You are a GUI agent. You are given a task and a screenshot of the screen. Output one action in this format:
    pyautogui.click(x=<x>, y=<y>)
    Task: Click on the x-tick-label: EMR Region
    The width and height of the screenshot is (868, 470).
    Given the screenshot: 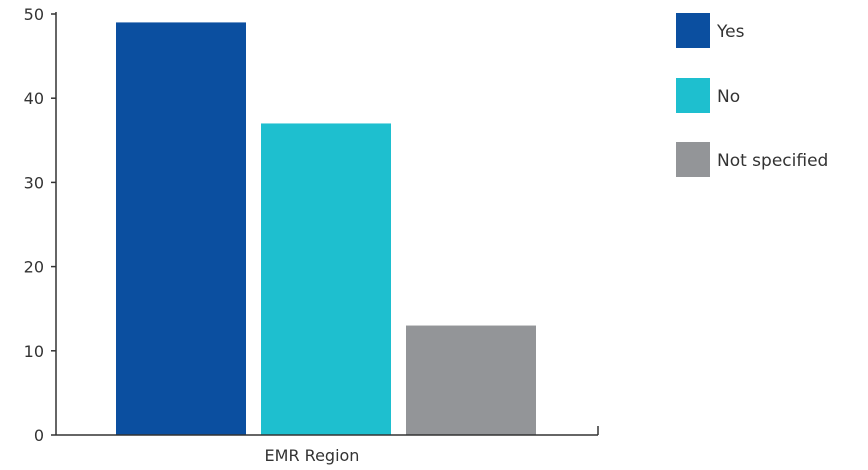 What is the action you would take?
    pyautogui.click(x=312, y=455)
    